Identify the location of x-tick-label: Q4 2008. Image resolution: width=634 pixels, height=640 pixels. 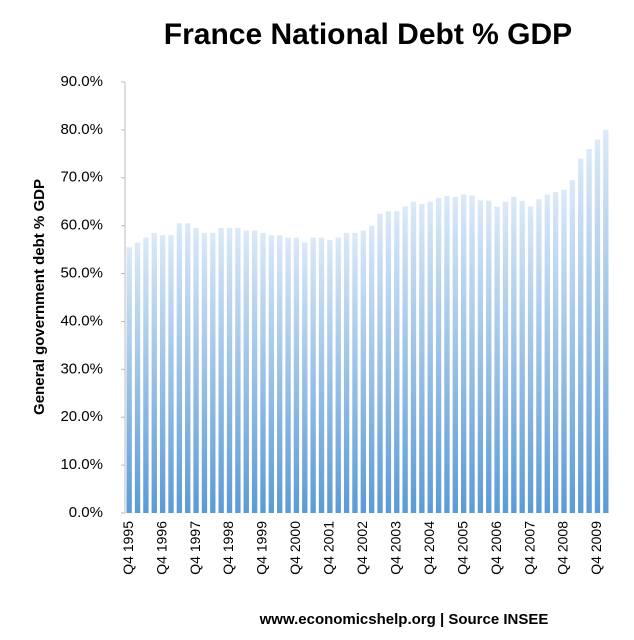
(563, 548).